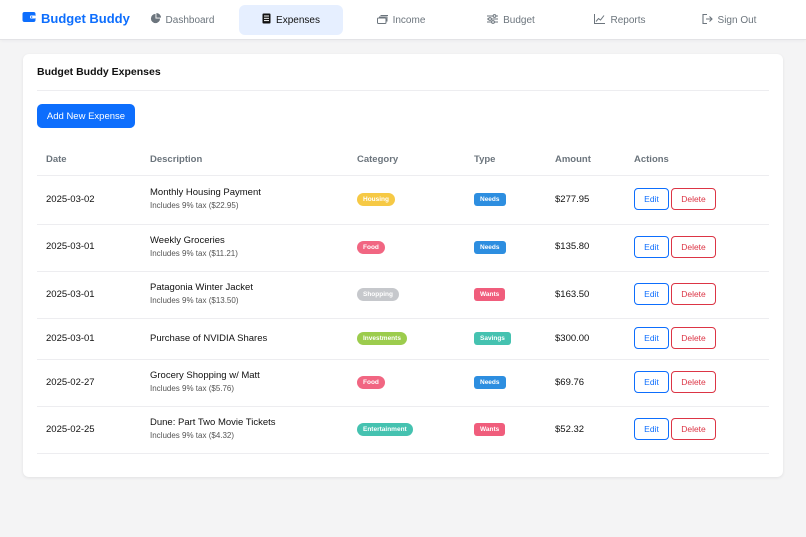 Image resolution: width=806 pixels, height=537 pixels. What do you see at coordinates (213, 422) in the screenshot?
I see `expense-title: Dune: Part Two Movie Tickets` at bounding box center [213, 422].